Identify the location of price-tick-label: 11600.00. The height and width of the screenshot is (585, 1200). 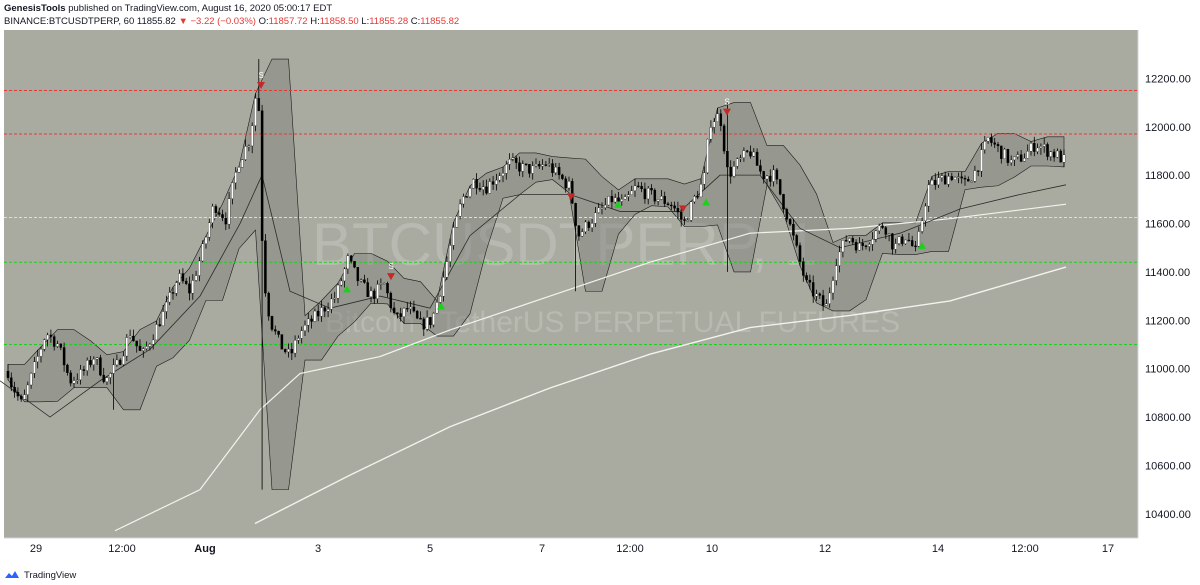
(1167, 225).